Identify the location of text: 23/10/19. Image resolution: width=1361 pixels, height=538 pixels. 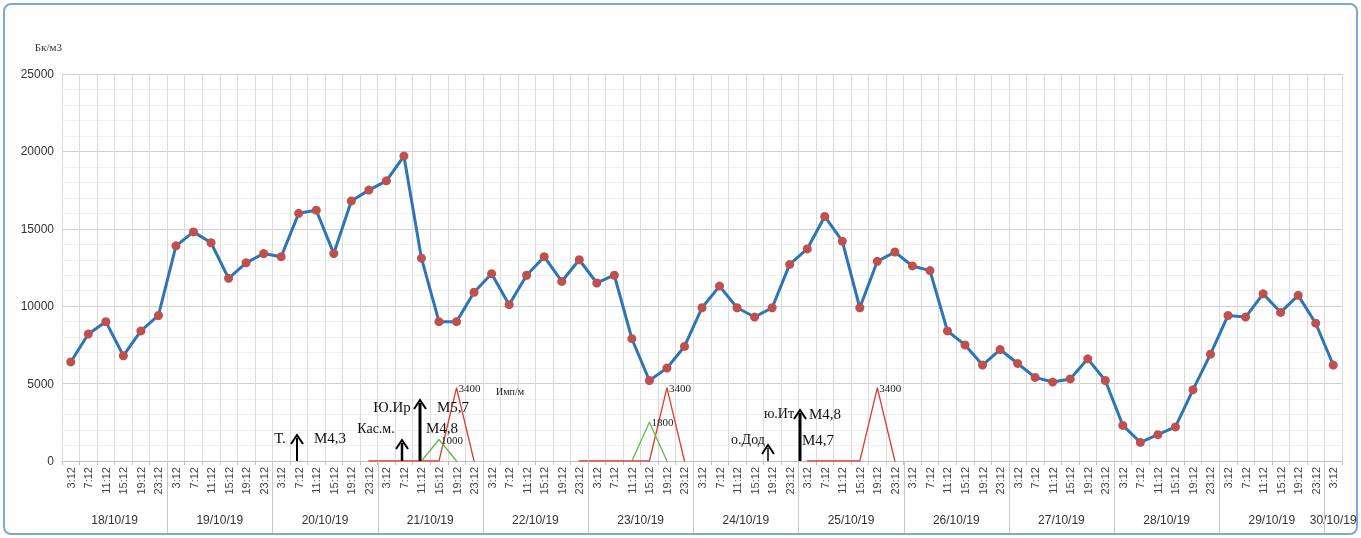
(640, 520).